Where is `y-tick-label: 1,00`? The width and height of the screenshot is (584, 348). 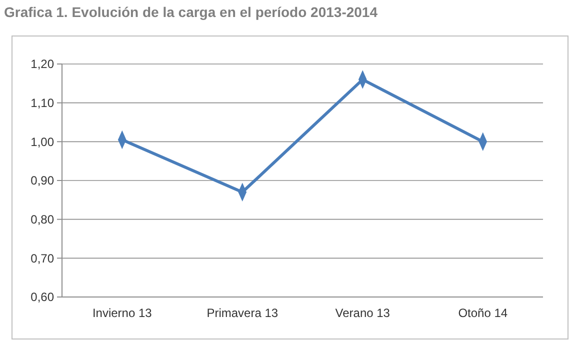
y-tick-label: 1,00 is located at coordinates (42, 141).